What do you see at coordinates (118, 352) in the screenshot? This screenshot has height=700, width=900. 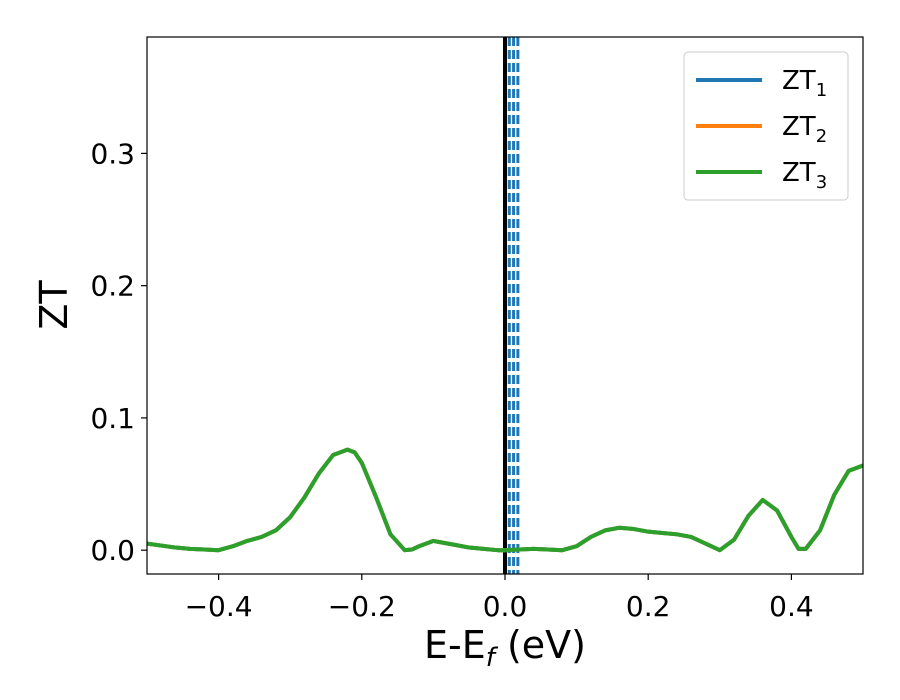 I see `y-axis-ticks: 0.0 0.1 0.2 0.3` at bounding box center [118, 352].